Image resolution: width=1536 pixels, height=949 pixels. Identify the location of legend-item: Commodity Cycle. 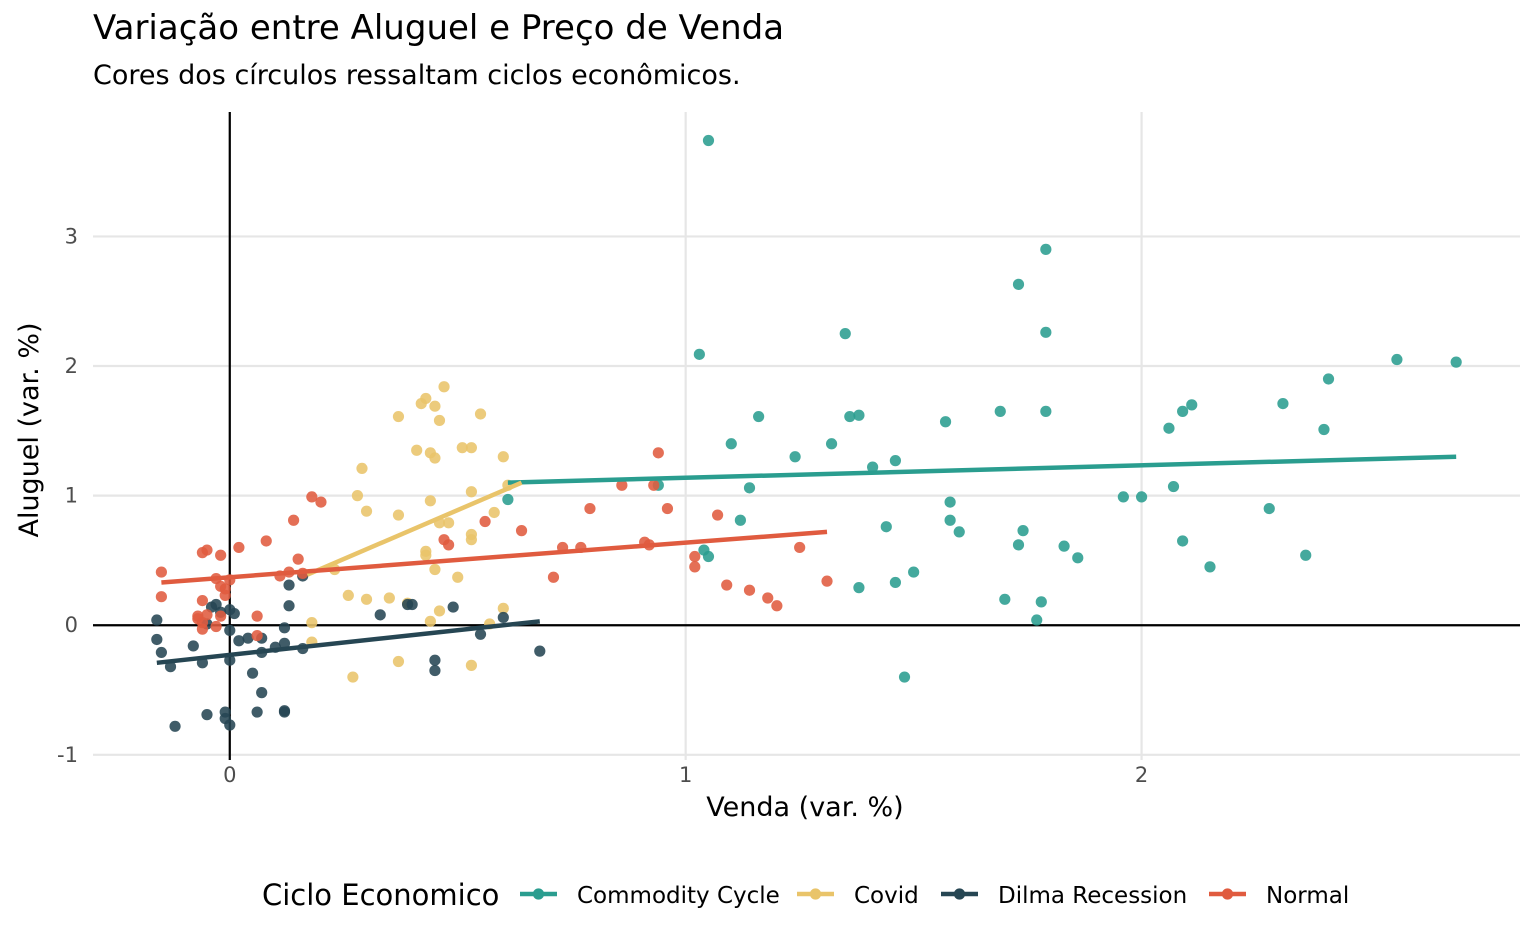
(650, 896).